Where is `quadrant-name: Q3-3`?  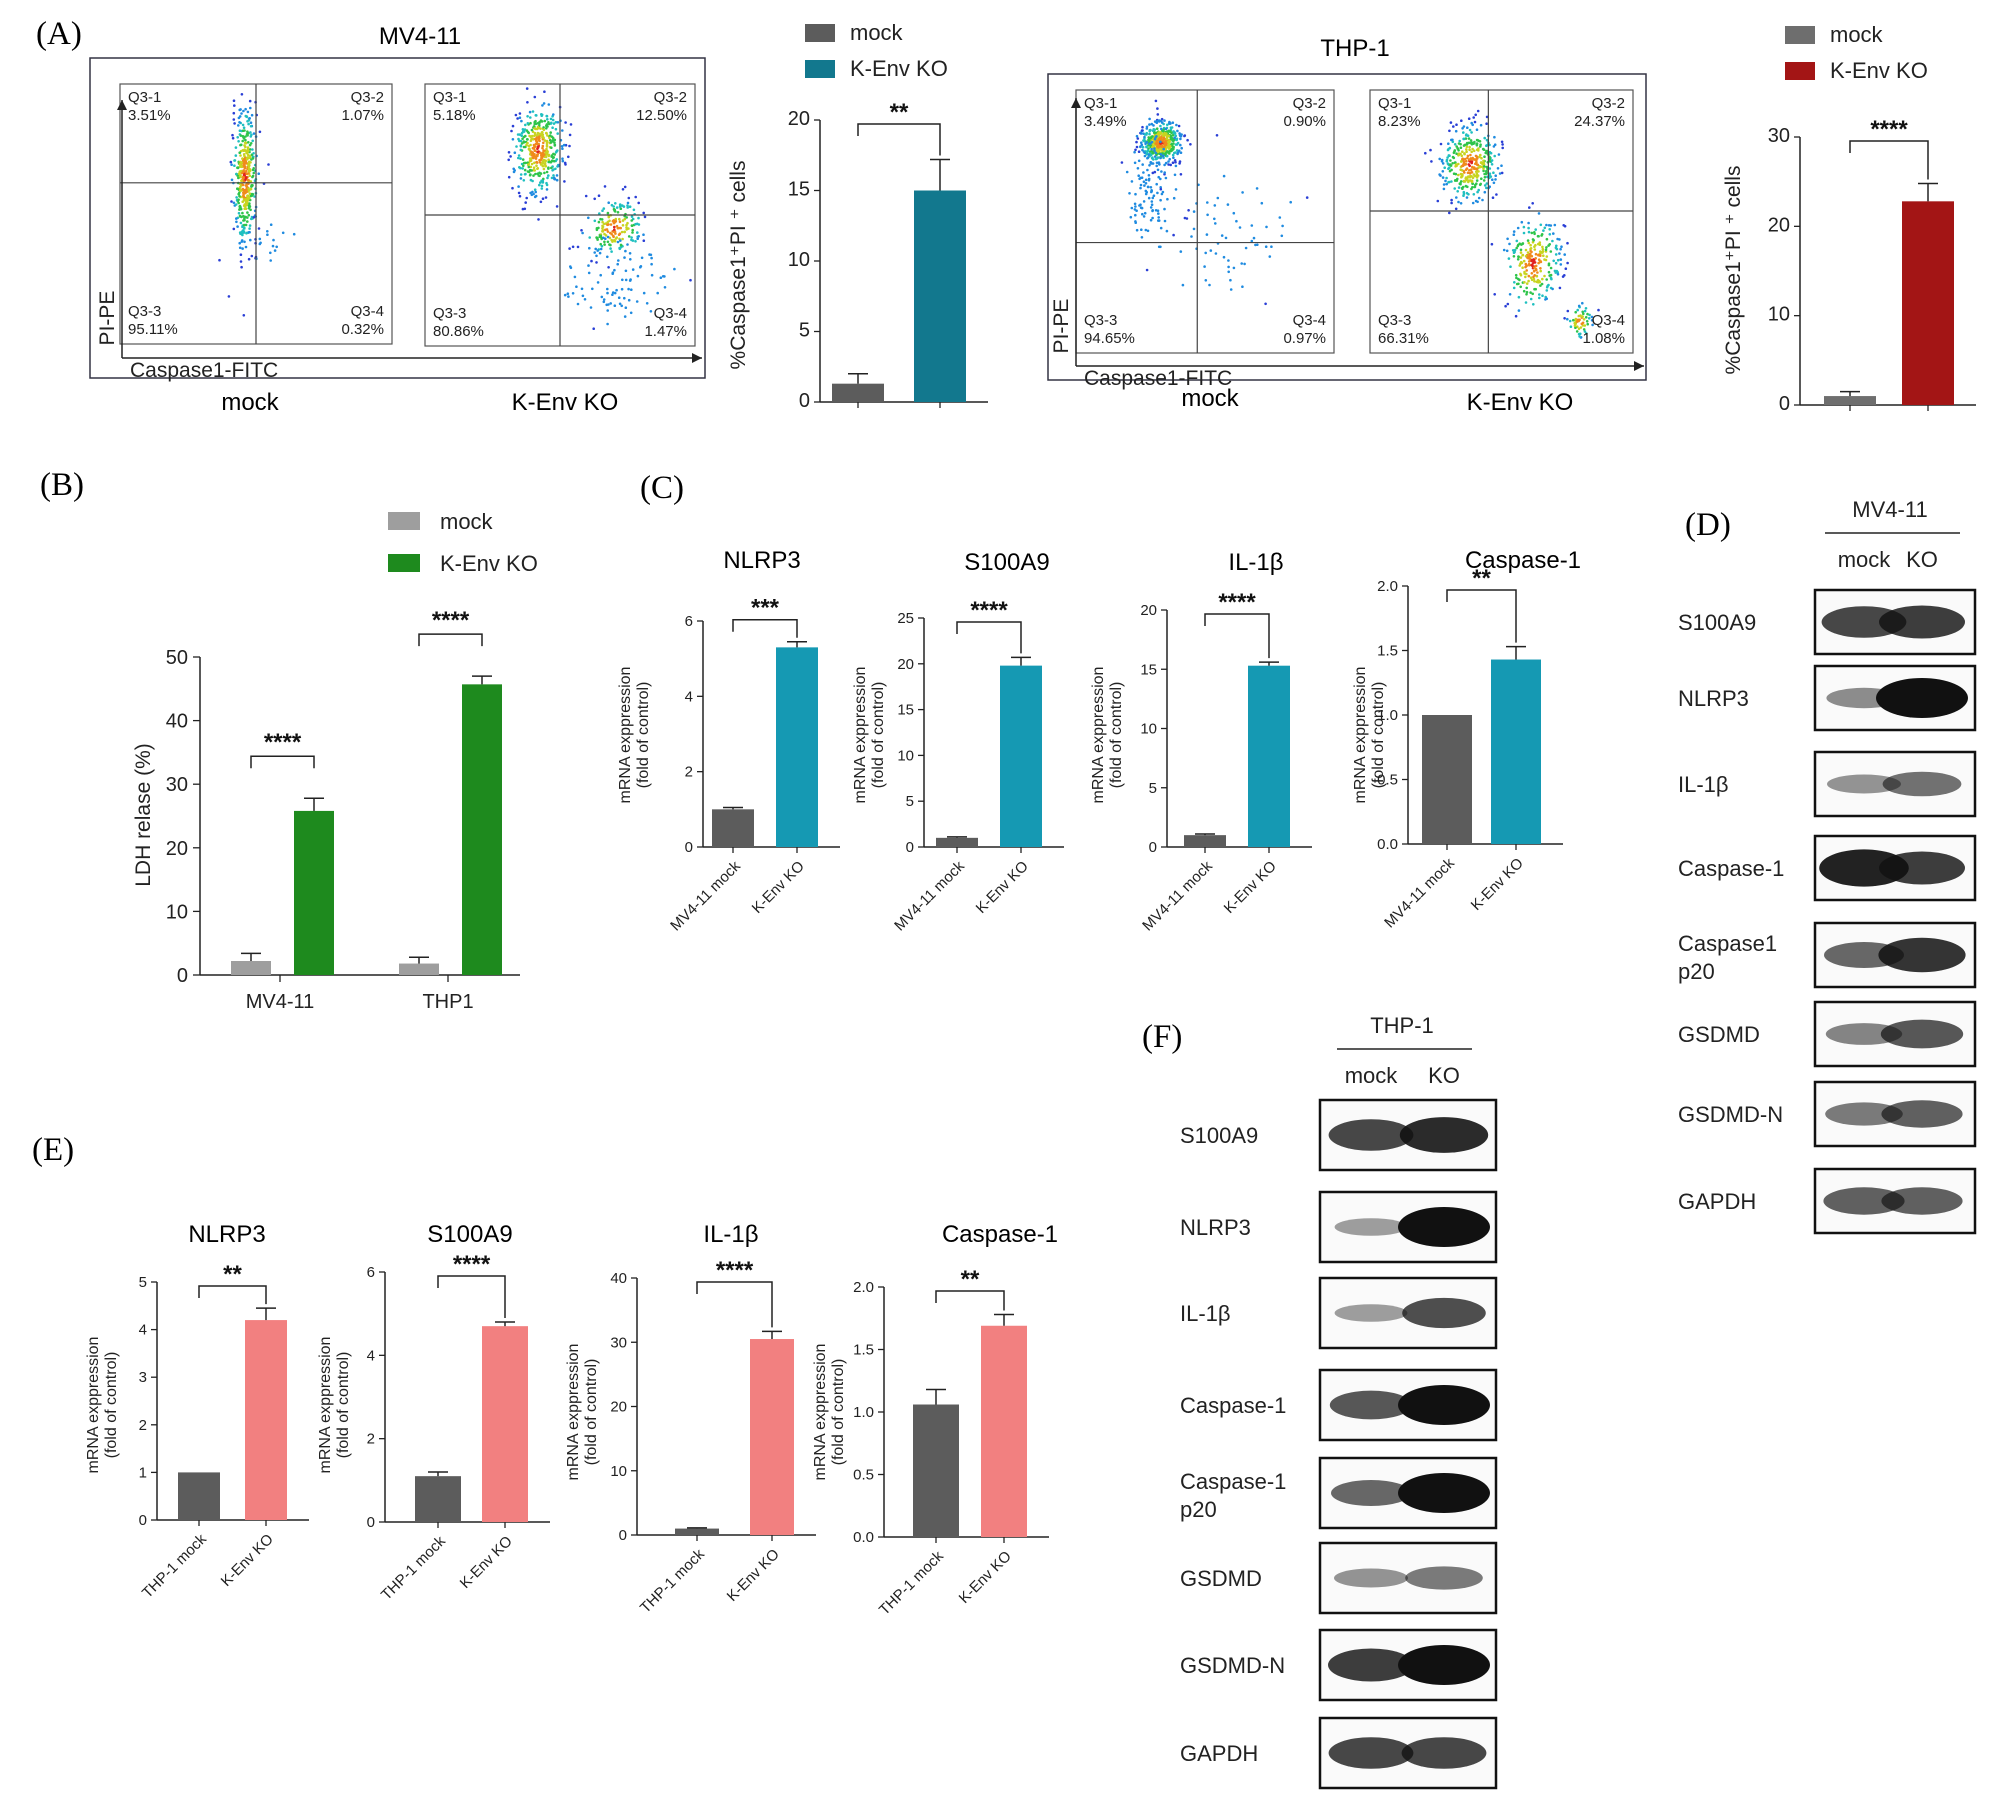
quadrant-name: Q3-3 is located at coordinates (449, 313).